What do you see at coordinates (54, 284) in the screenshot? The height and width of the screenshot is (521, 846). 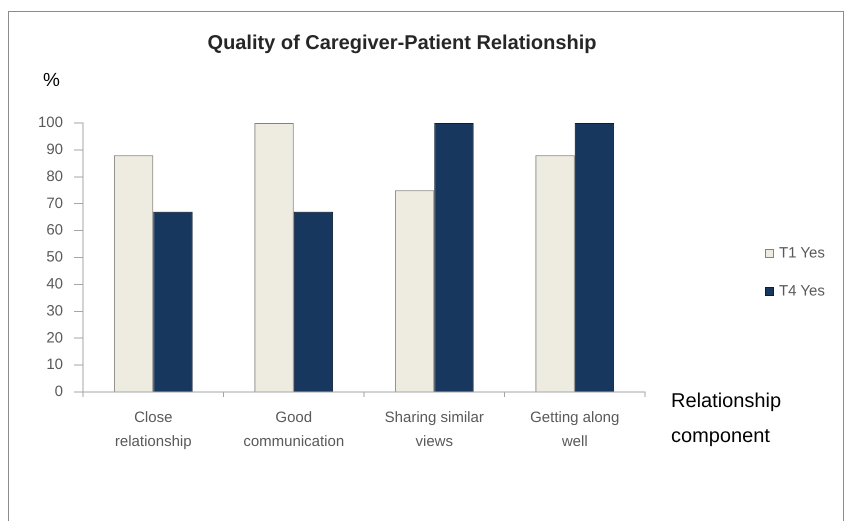 I see `y-tick-label: 40` at bounding box center [54, 284].